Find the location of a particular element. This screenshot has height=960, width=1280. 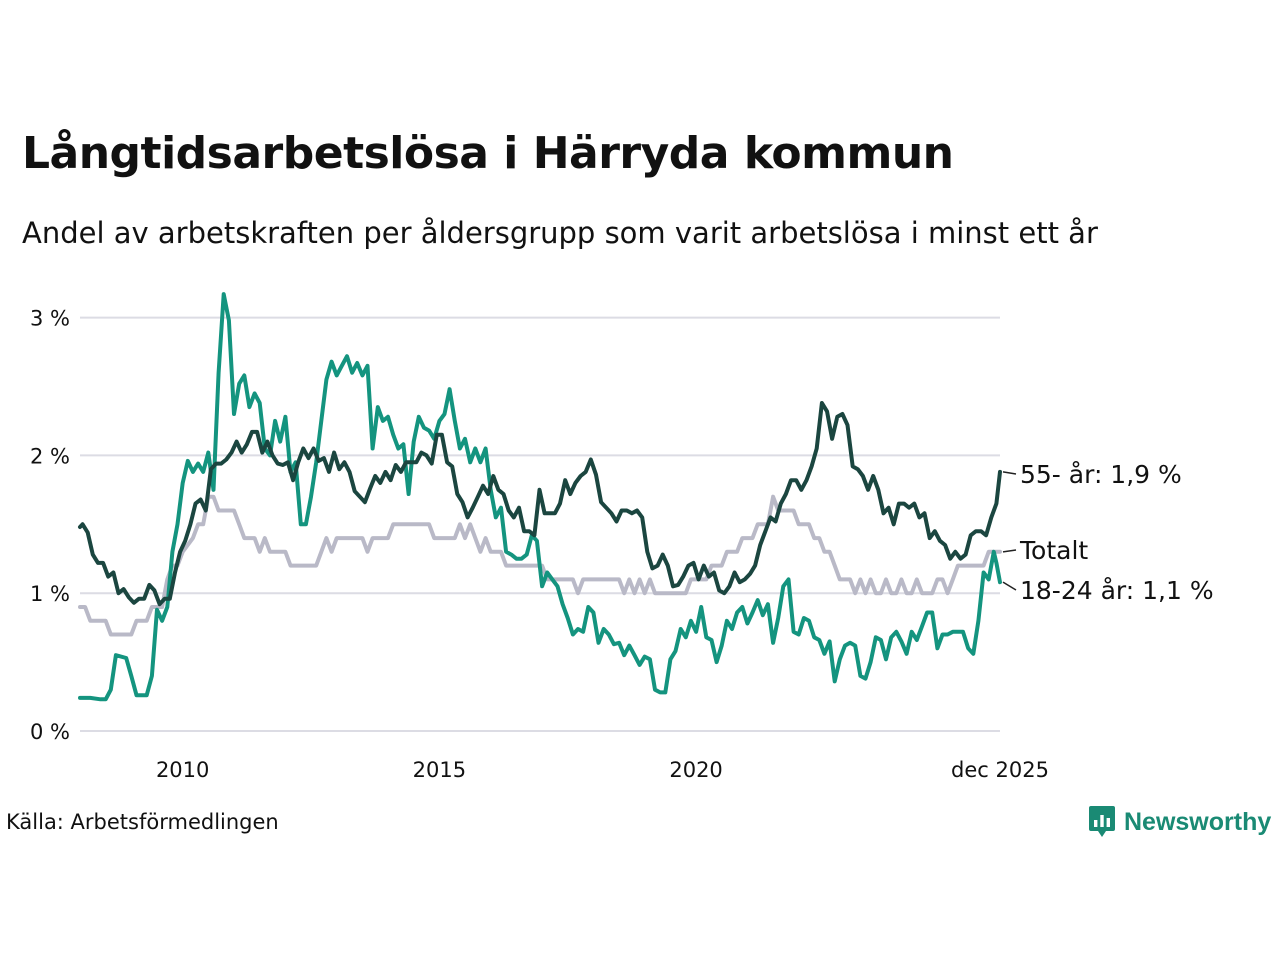

end-labels: Totalt 18-24 år: 1,1 % 55- år: 1,9 % is located at coordinates (1108, 532).